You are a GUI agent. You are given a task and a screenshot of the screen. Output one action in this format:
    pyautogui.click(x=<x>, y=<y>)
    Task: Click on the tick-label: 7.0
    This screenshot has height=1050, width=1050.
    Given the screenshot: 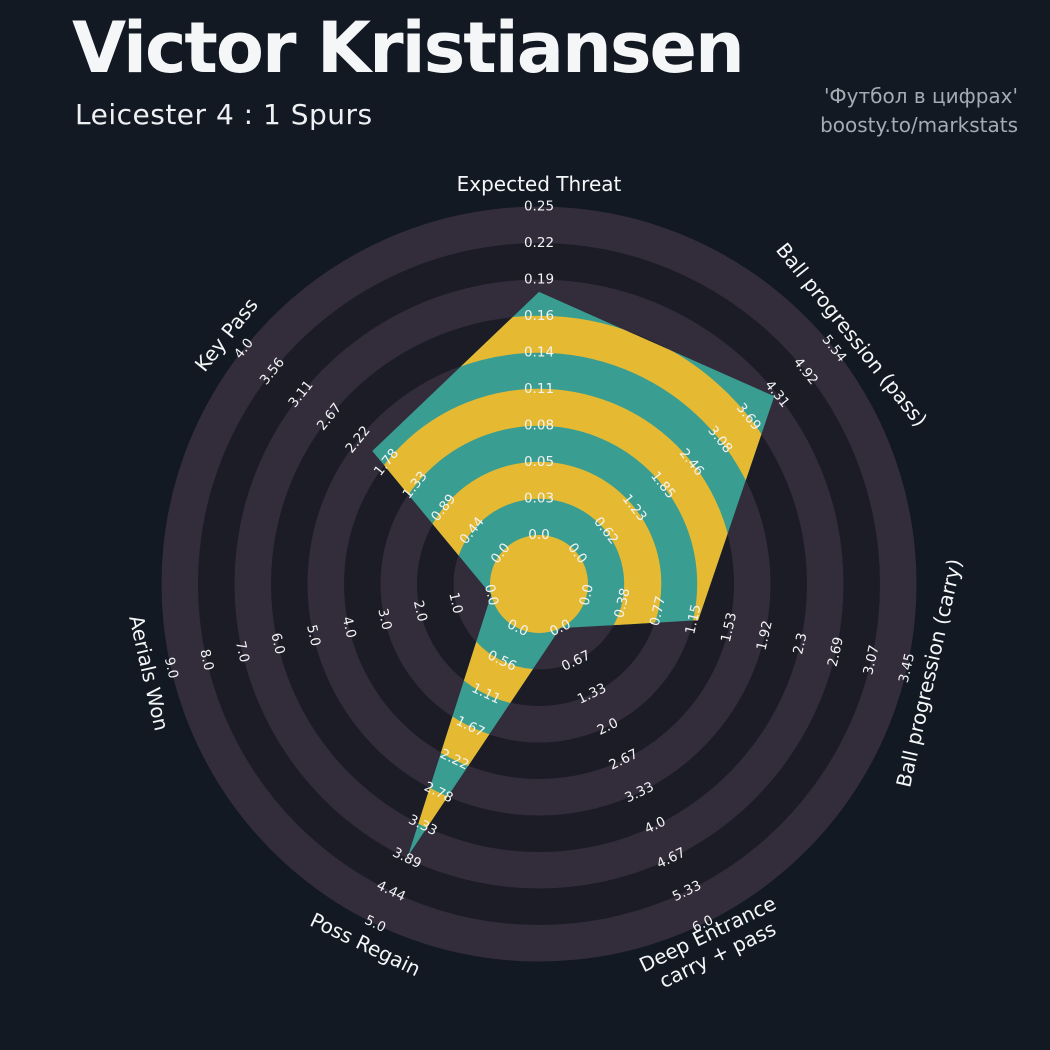 What is the action you would take?
    pyautogui.click(x=242, y=652)
    